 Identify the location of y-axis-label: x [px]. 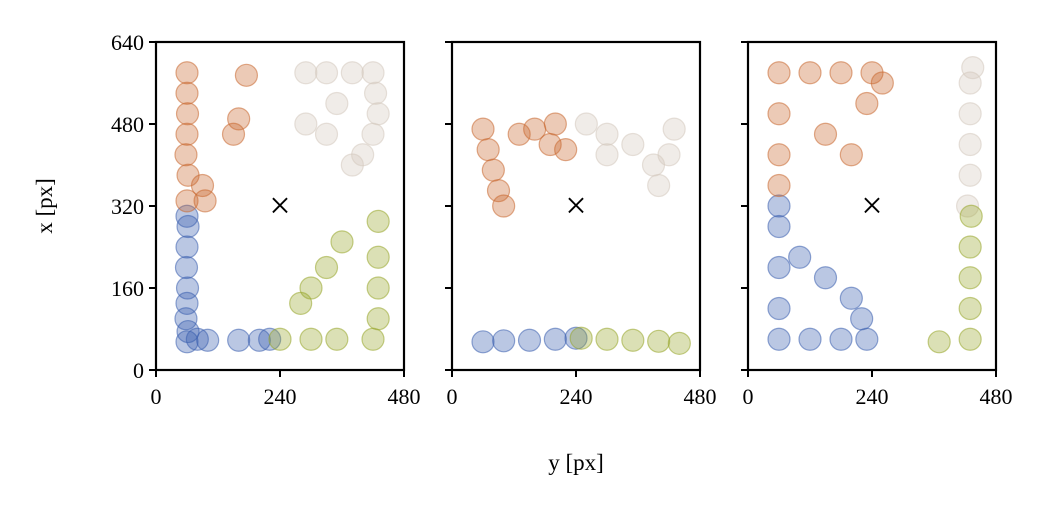
(44, 206).